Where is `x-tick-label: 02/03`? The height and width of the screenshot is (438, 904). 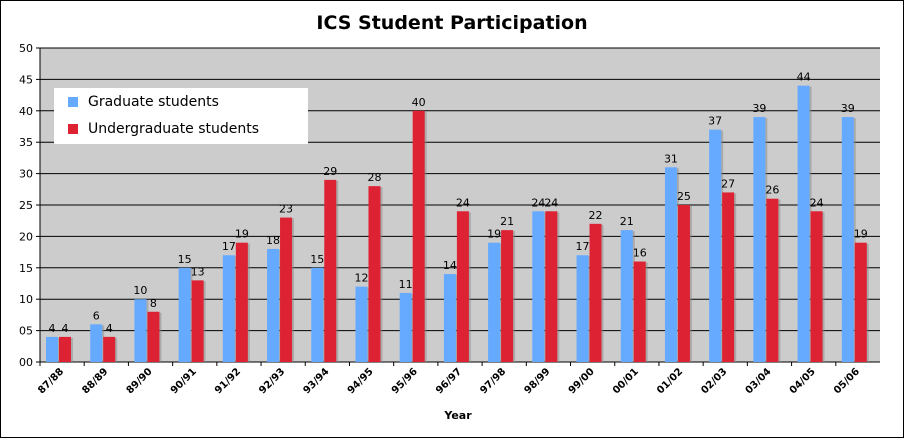
x-tick-label: 02/03 is located at coordinates (714, 381).